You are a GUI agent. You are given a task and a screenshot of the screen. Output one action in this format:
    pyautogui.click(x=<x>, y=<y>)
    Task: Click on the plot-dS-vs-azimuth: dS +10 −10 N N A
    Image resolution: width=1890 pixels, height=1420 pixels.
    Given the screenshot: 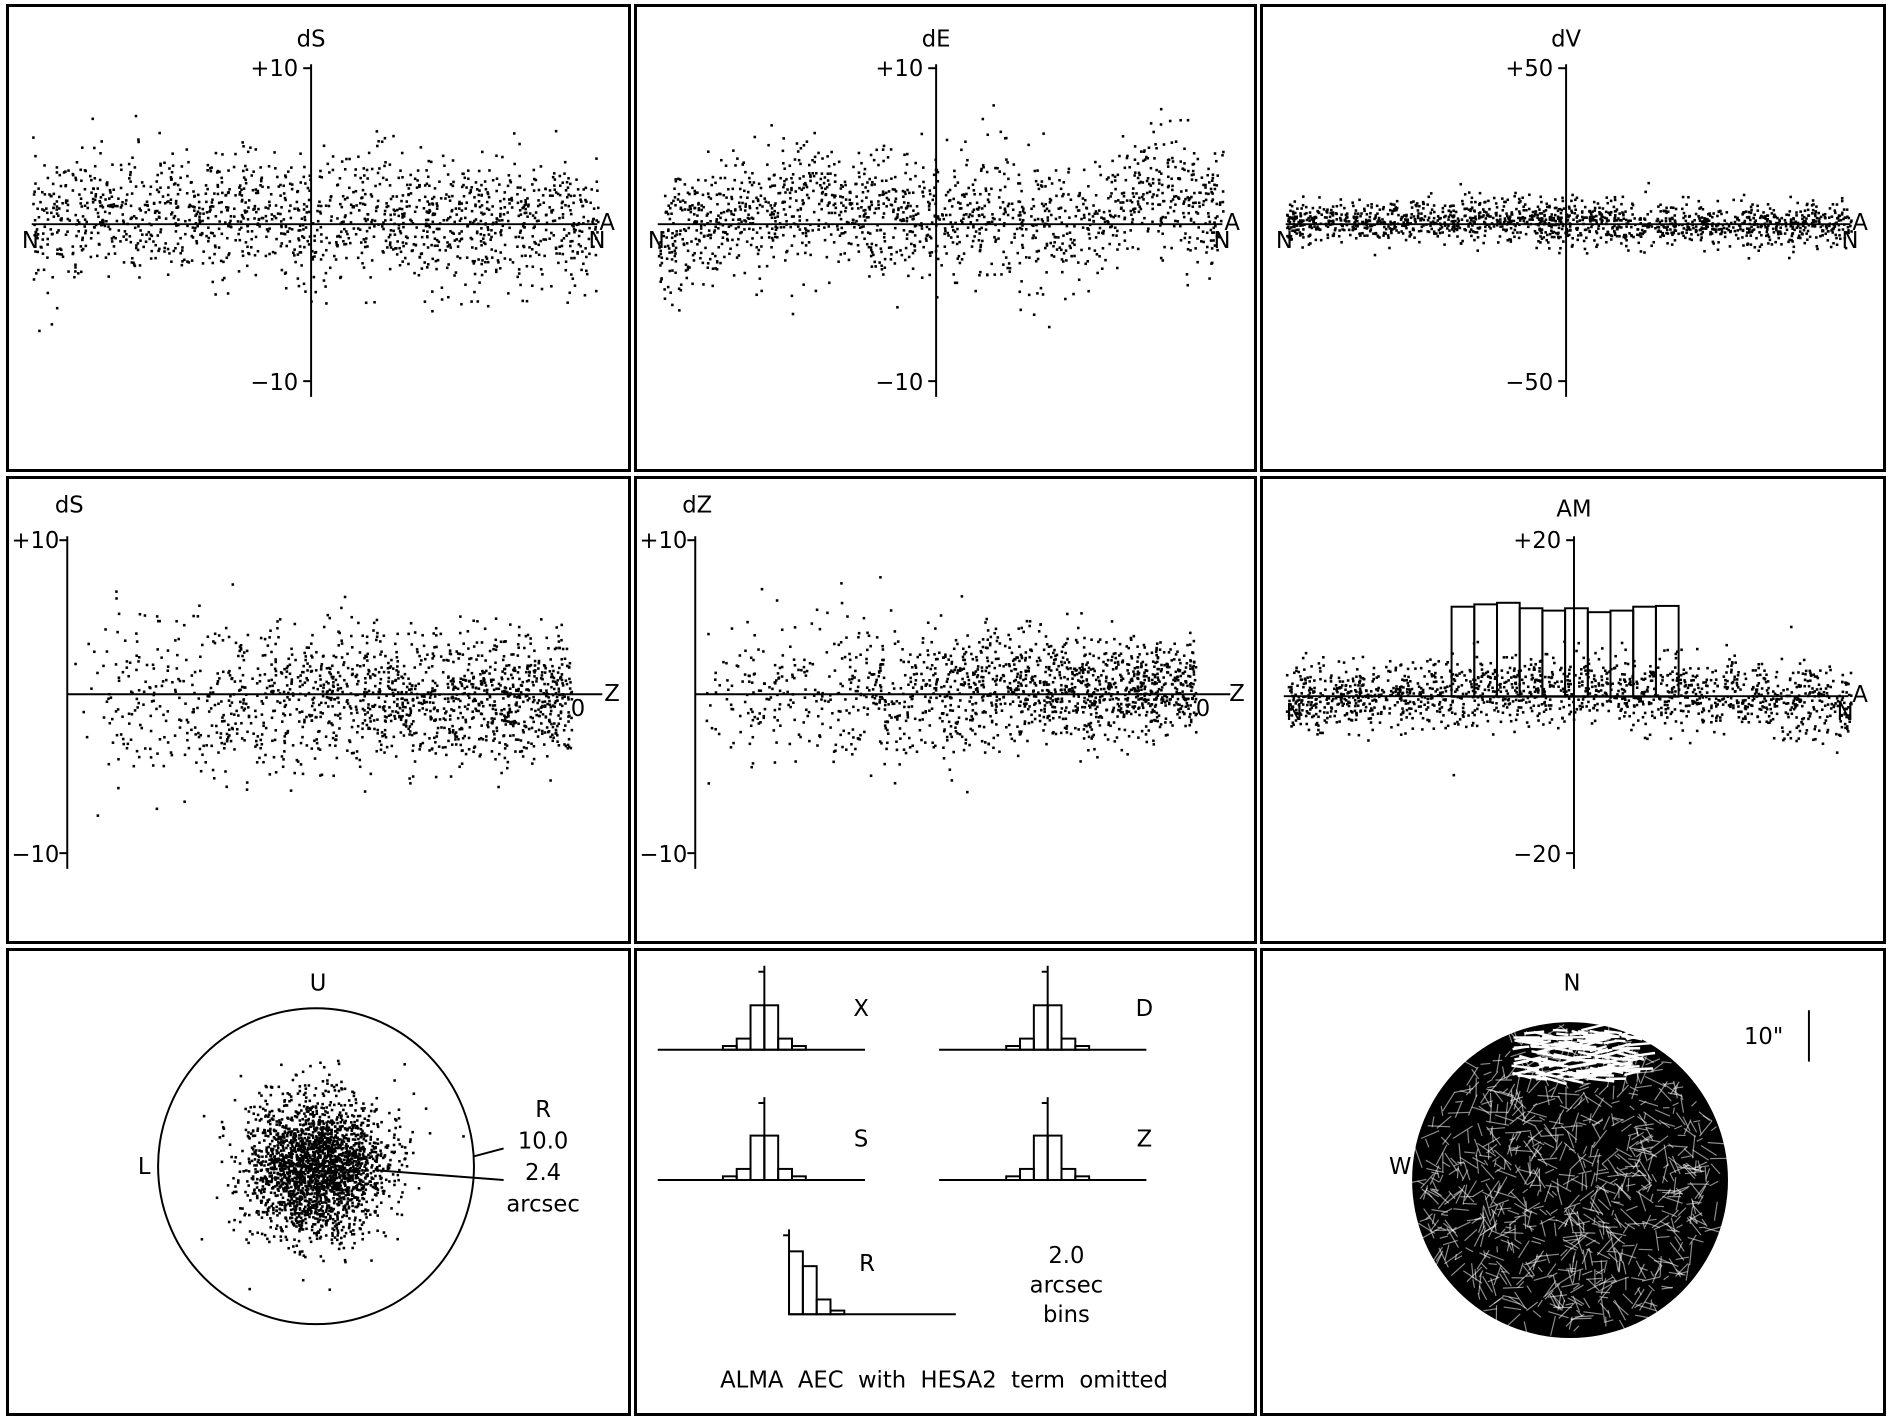 What is the action you would take?
    pyautogui.click(x=318, y=211)
    